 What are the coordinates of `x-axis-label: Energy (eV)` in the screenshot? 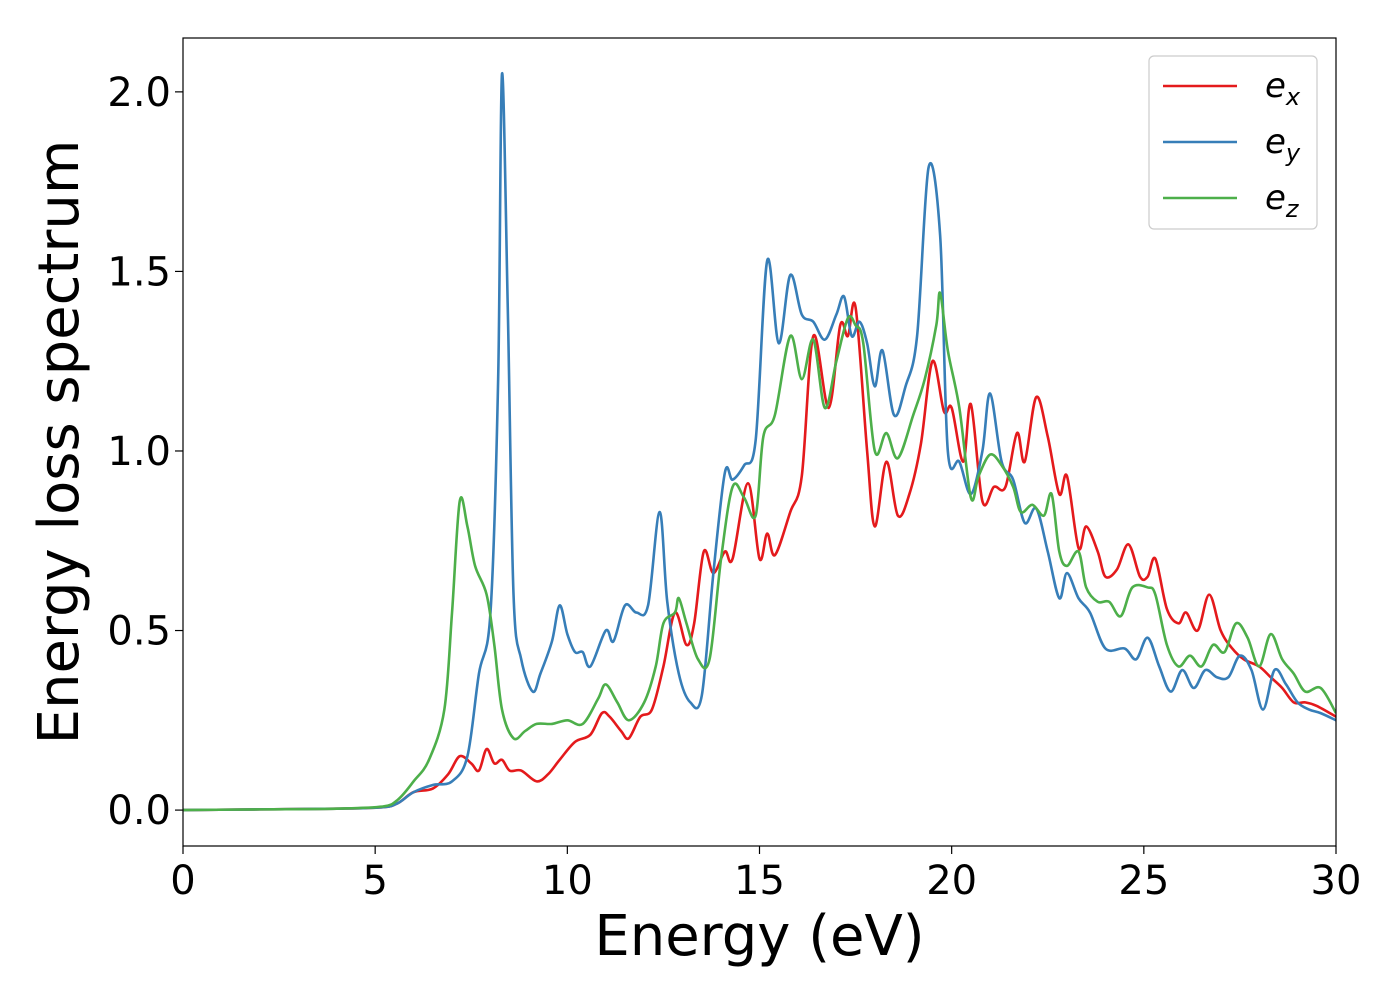 It's located at (759, 936).